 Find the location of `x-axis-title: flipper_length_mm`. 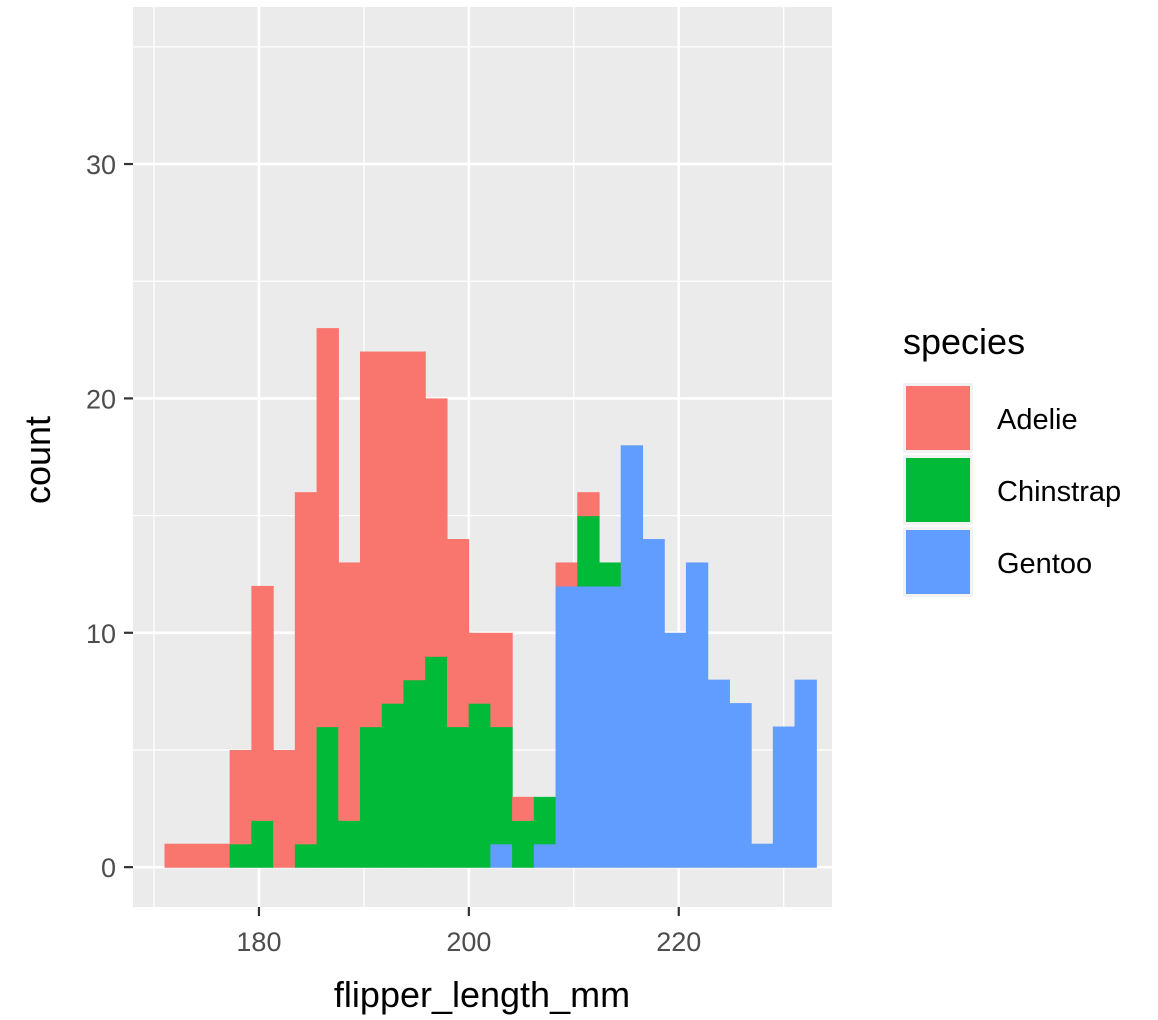

x-axis-title: flipper_length_mm is located at coordinates (482, 994).